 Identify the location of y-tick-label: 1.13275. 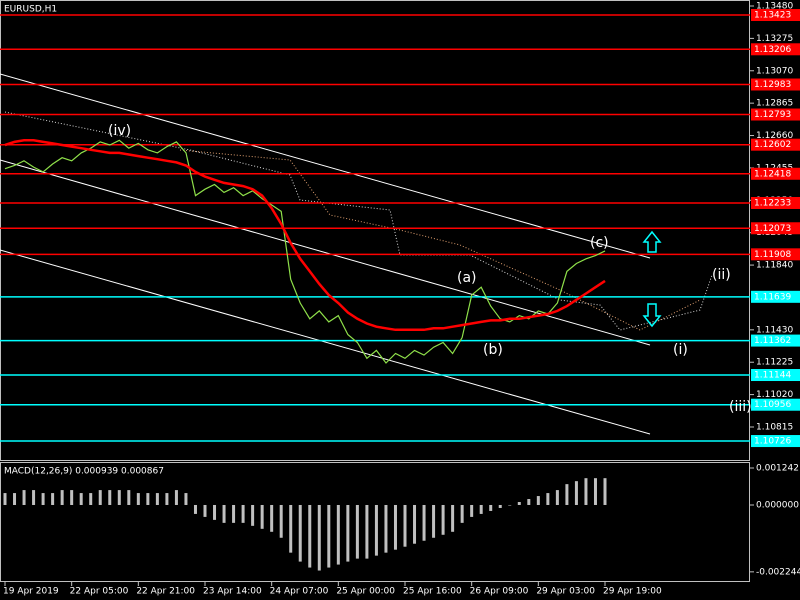
(774, 39).